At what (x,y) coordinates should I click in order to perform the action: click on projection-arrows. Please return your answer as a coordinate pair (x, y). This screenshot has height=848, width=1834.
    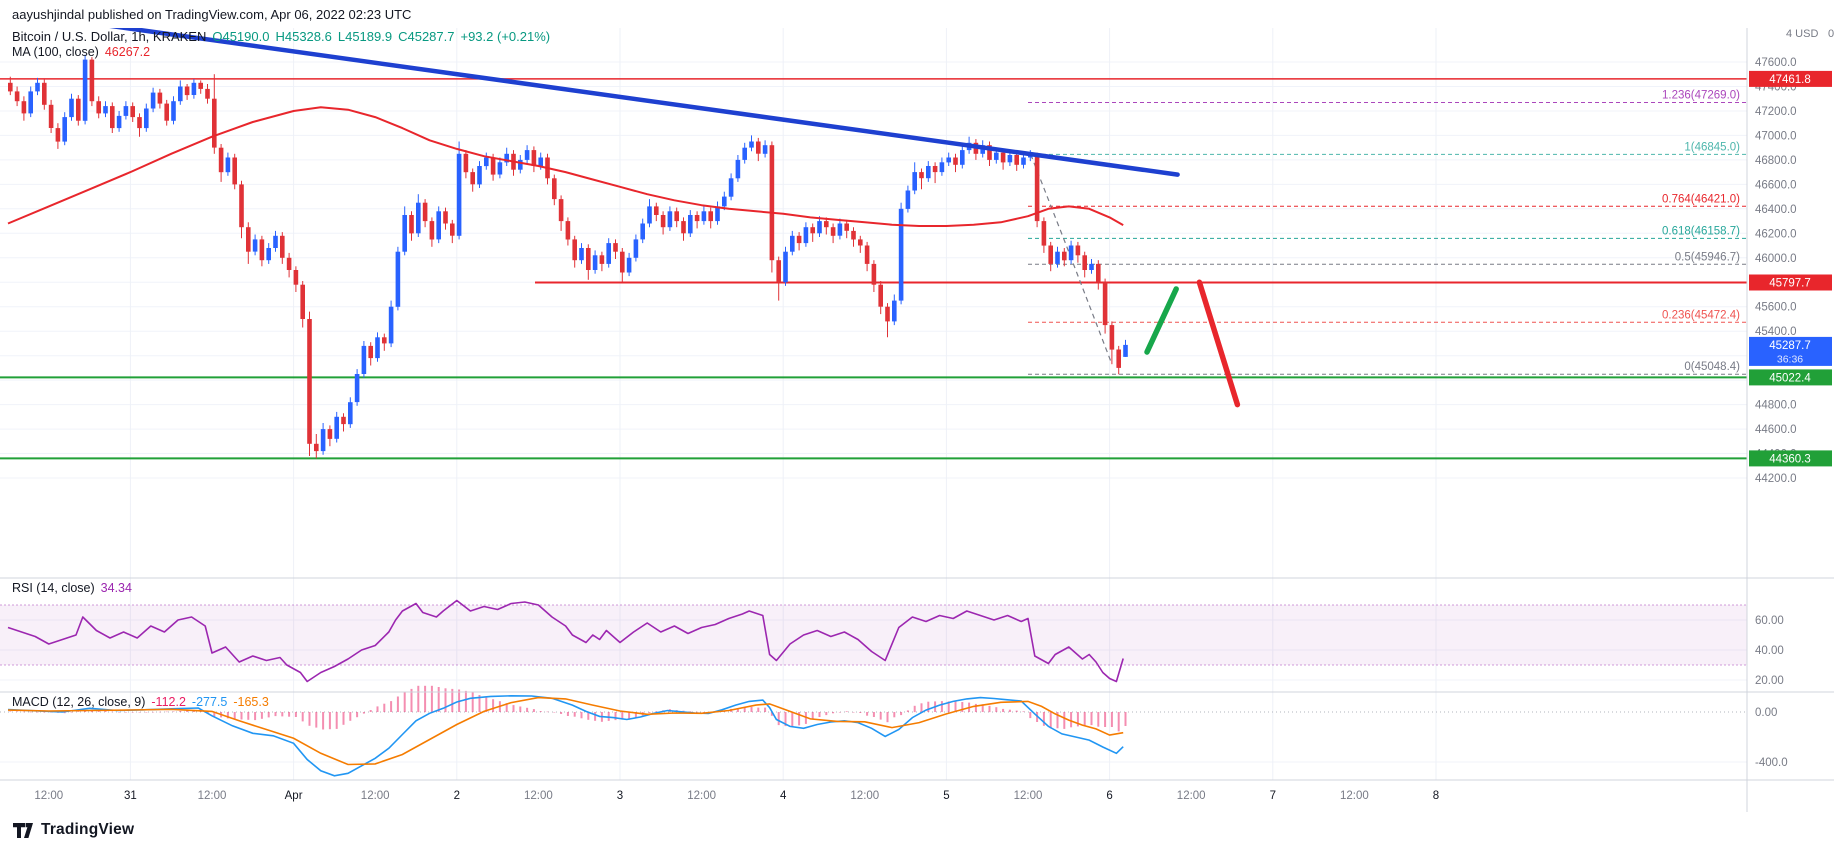
    Looking at the image, I should click on (1192, 343).